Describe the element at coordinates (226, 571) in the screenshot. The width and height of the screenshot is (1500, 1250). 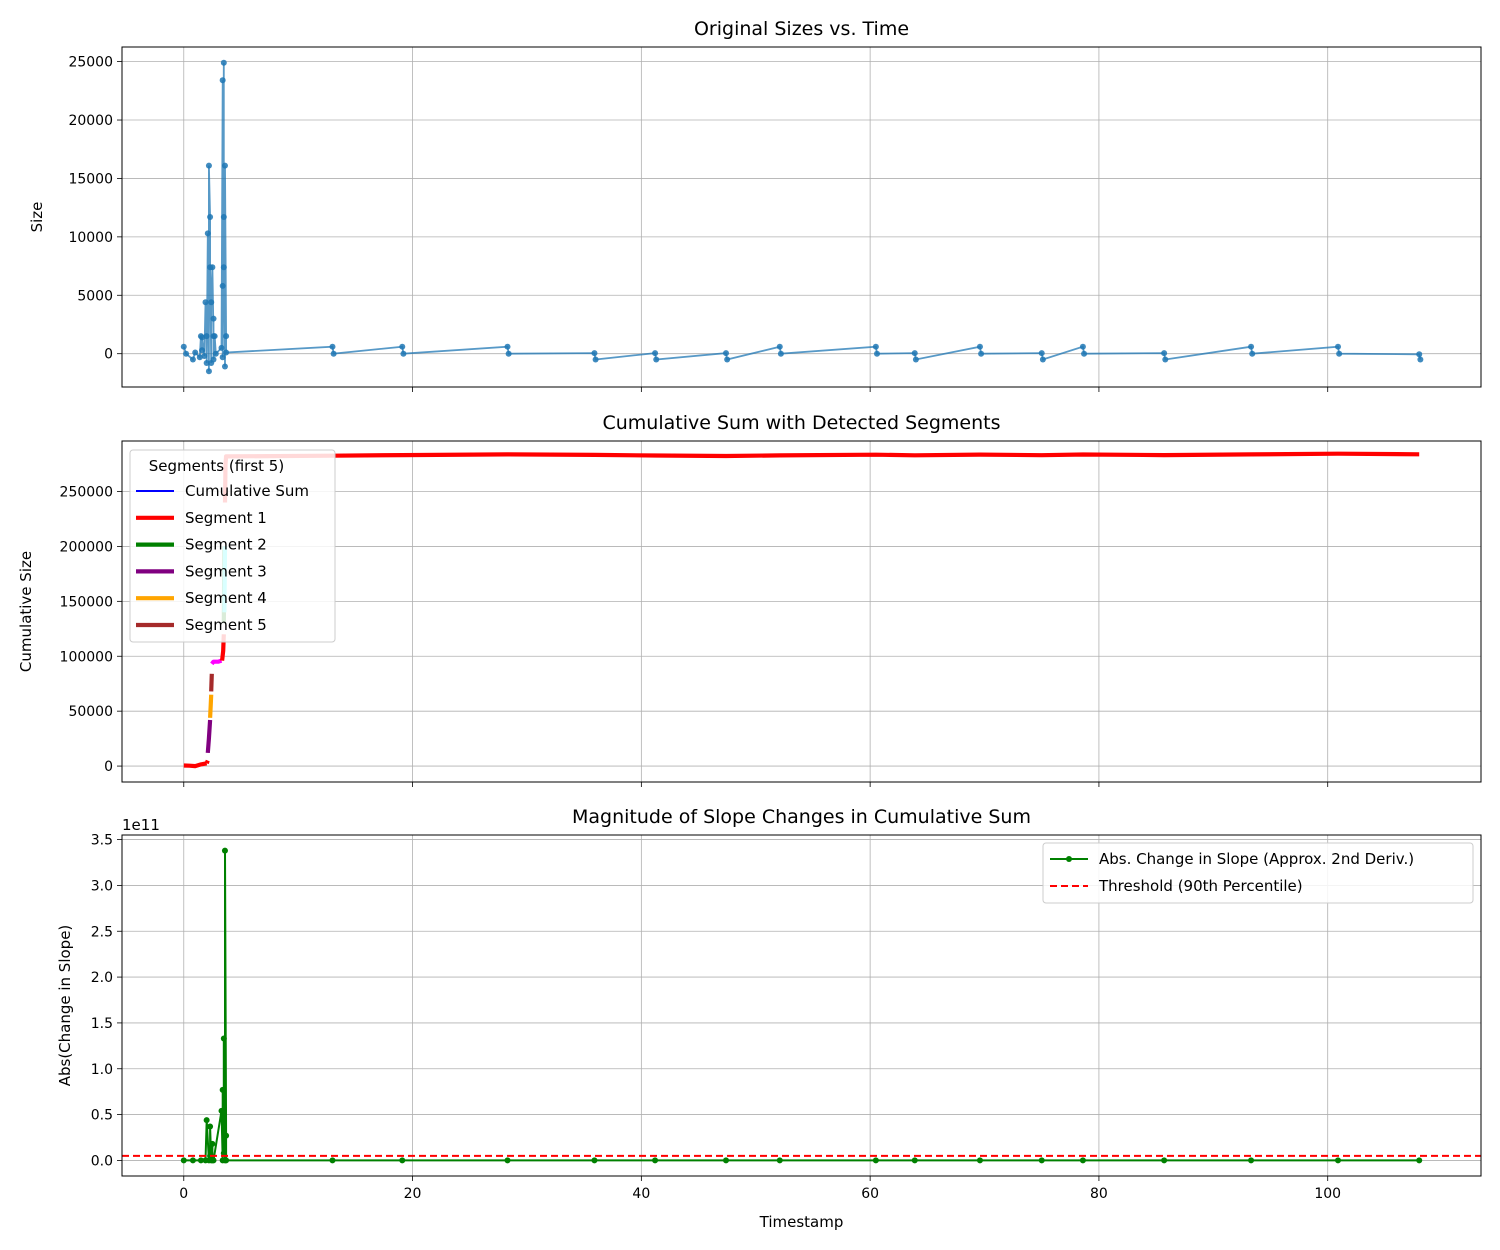
I see `legend-label: Segment 3` at that location.